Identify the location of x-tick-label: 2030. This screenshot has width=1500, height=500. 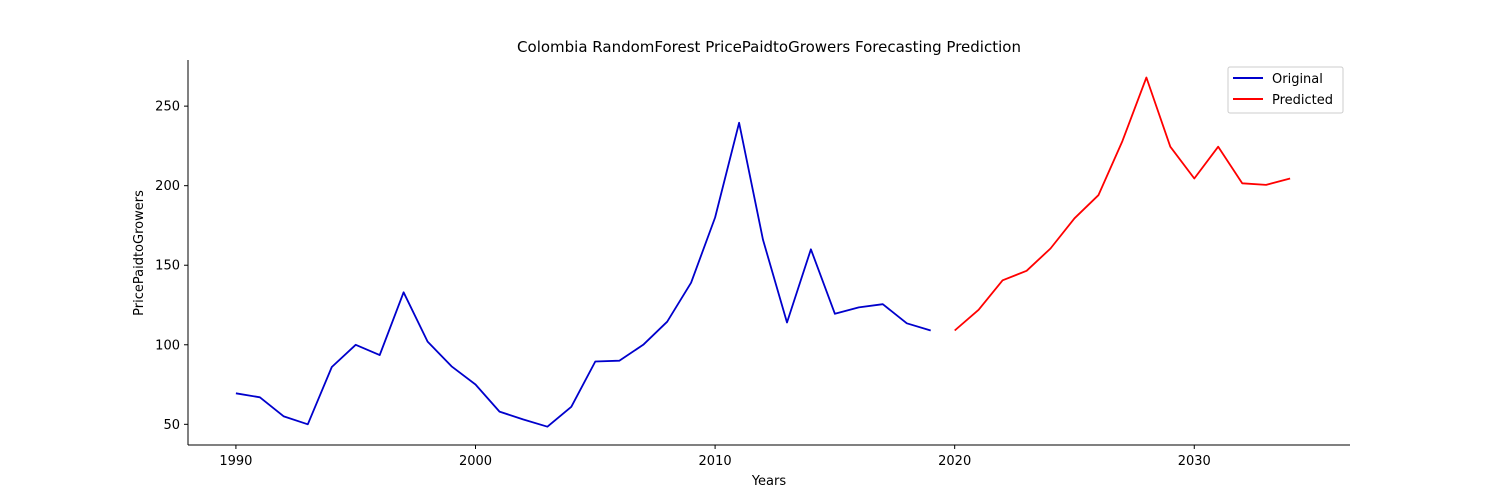
(1194, 461).